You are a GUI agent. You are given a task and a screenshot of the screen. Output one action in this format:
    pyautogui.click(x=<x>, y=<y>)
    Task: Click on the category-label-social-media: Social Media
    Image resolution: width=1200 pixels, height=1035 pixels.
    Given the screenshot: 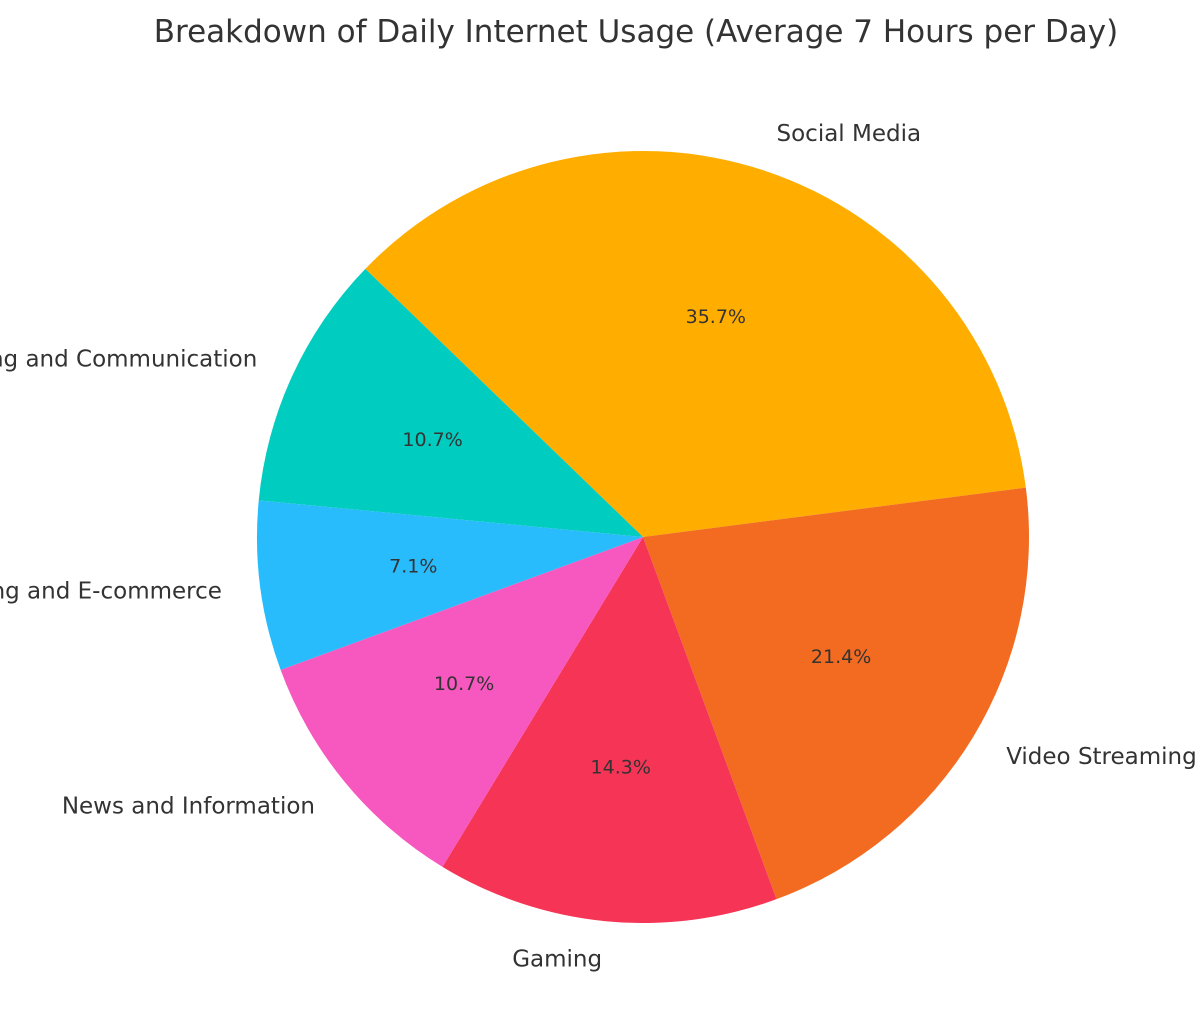 What is the action you would take?
    pyautogui.click(x=849, y=134)
    